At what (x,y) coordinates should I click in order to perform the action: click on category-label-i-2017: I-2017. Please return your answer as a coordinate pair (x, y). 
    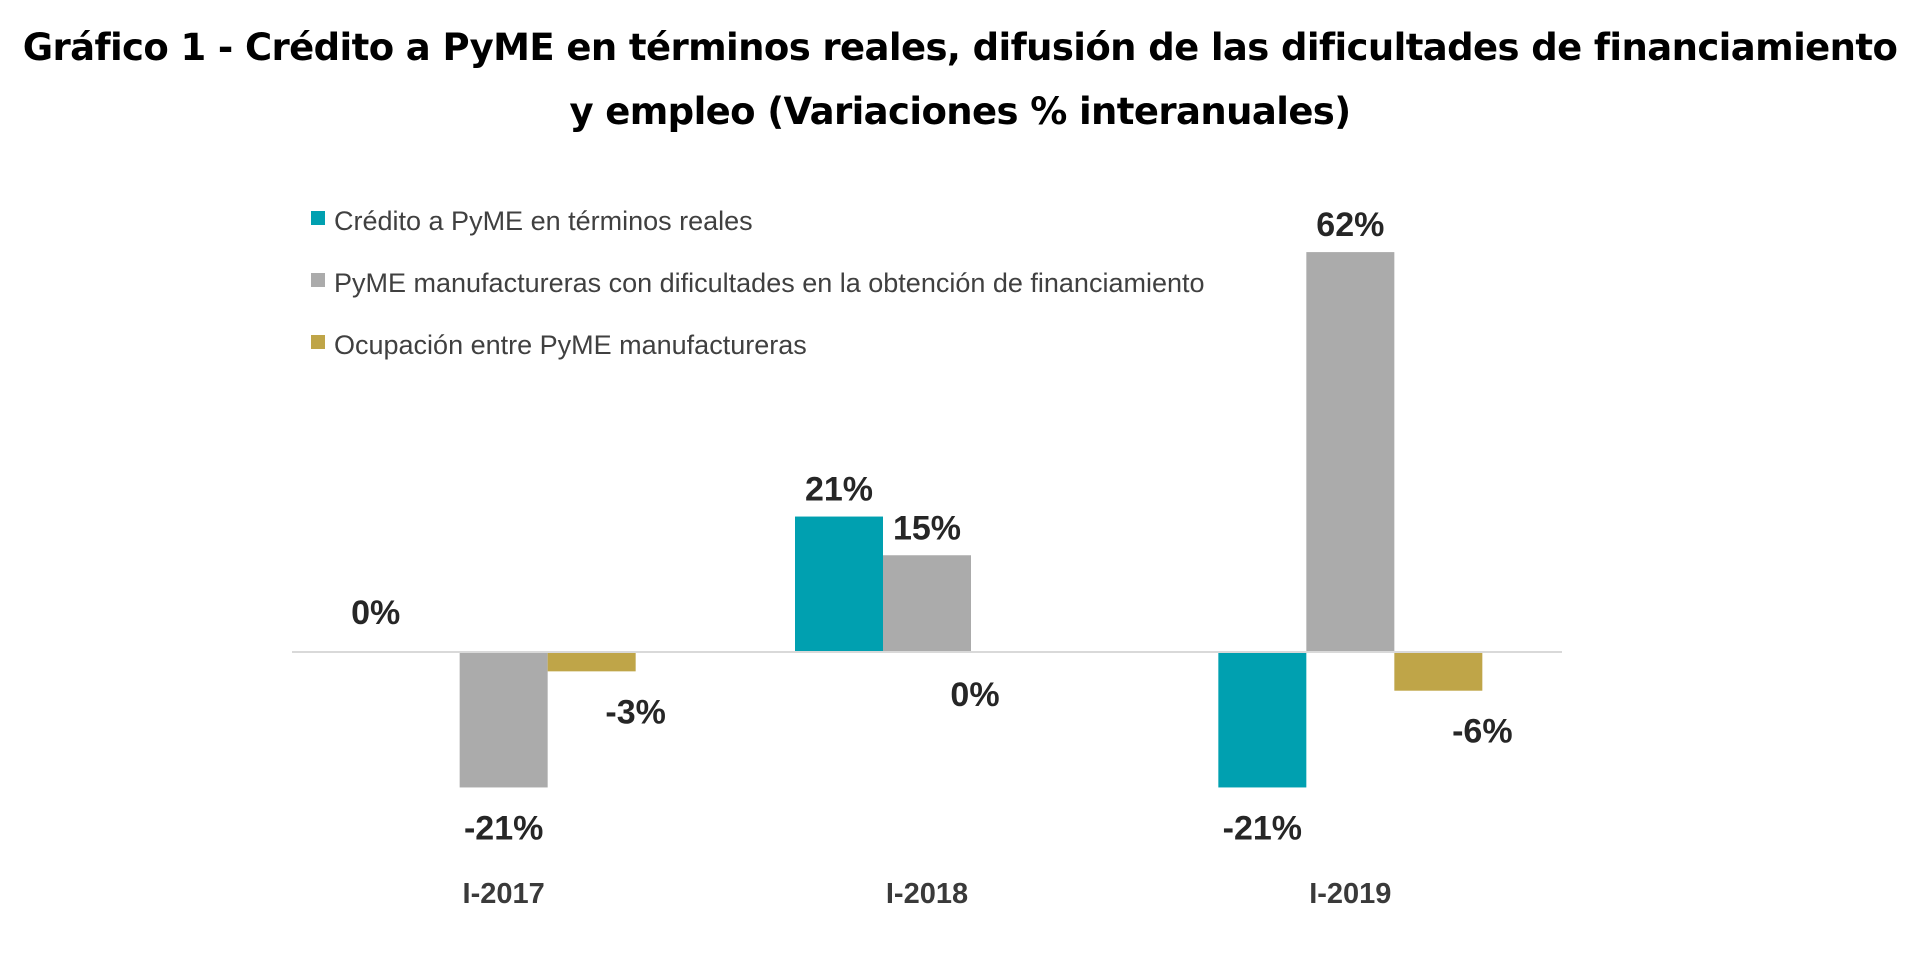
    Looking at the image, I should click on (504, 894).